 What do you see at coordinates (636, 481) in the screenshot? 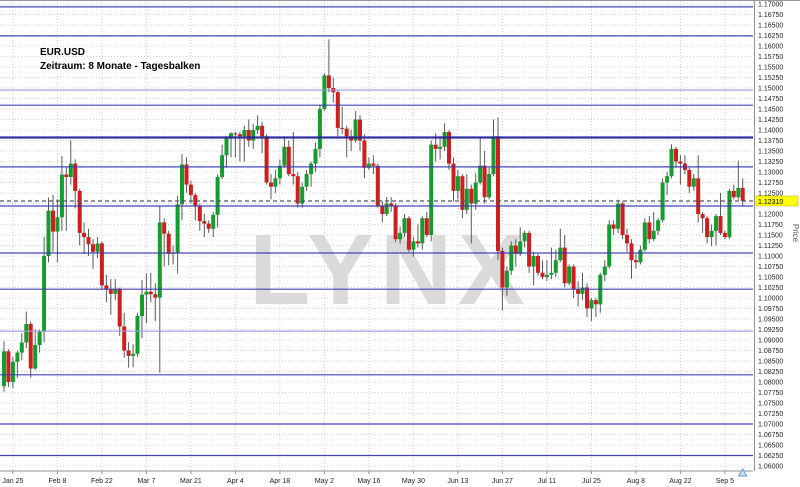
I see `date-tick-label: Aug 8` at bounding box center [636, 481].